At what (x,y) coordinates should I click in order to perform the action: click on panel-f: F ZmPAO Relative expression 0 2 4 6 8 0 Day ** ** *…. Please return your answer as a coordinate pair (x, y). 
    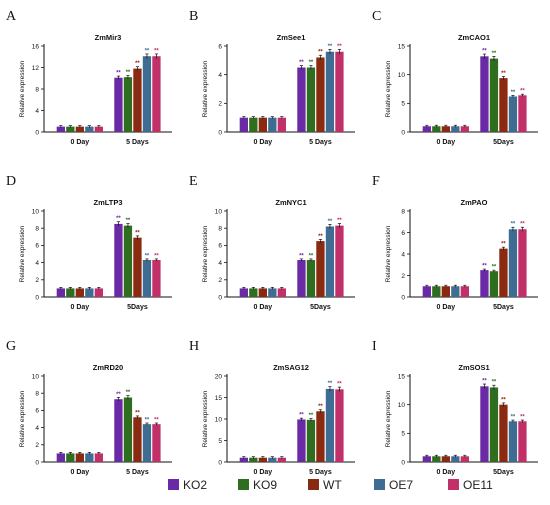
    Looking at the image, I should click on (455, 242).